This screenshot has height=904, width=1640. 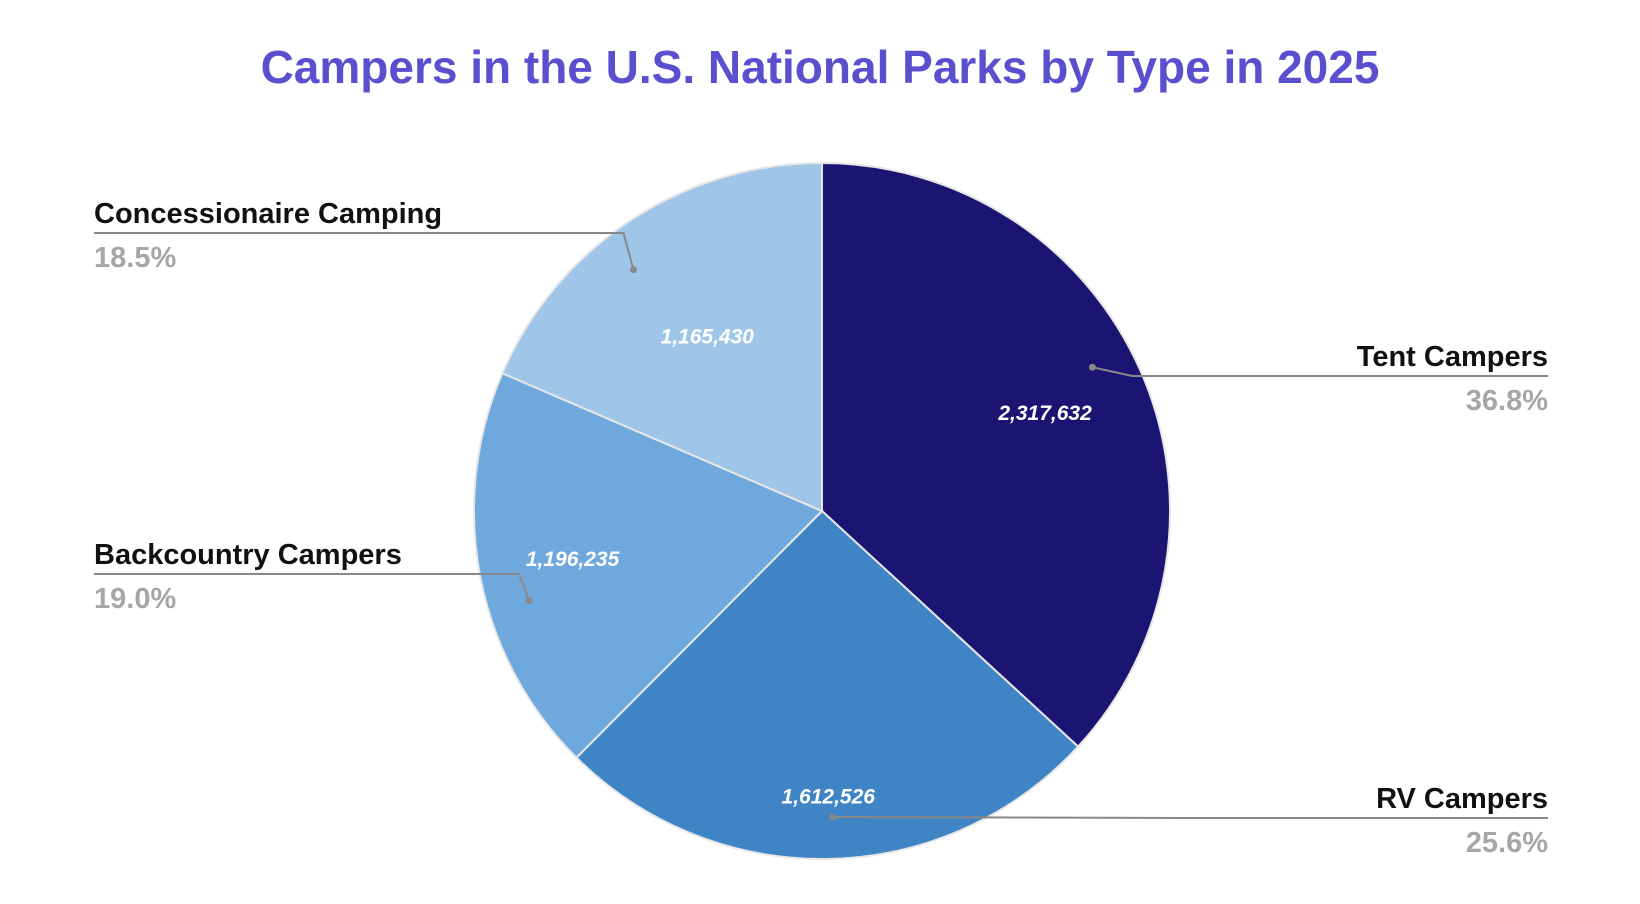 What do you see at coordinates (996, 455) in the screenshot?
I see `pie-slice-tent-campers` at bounding box center [996, 455].